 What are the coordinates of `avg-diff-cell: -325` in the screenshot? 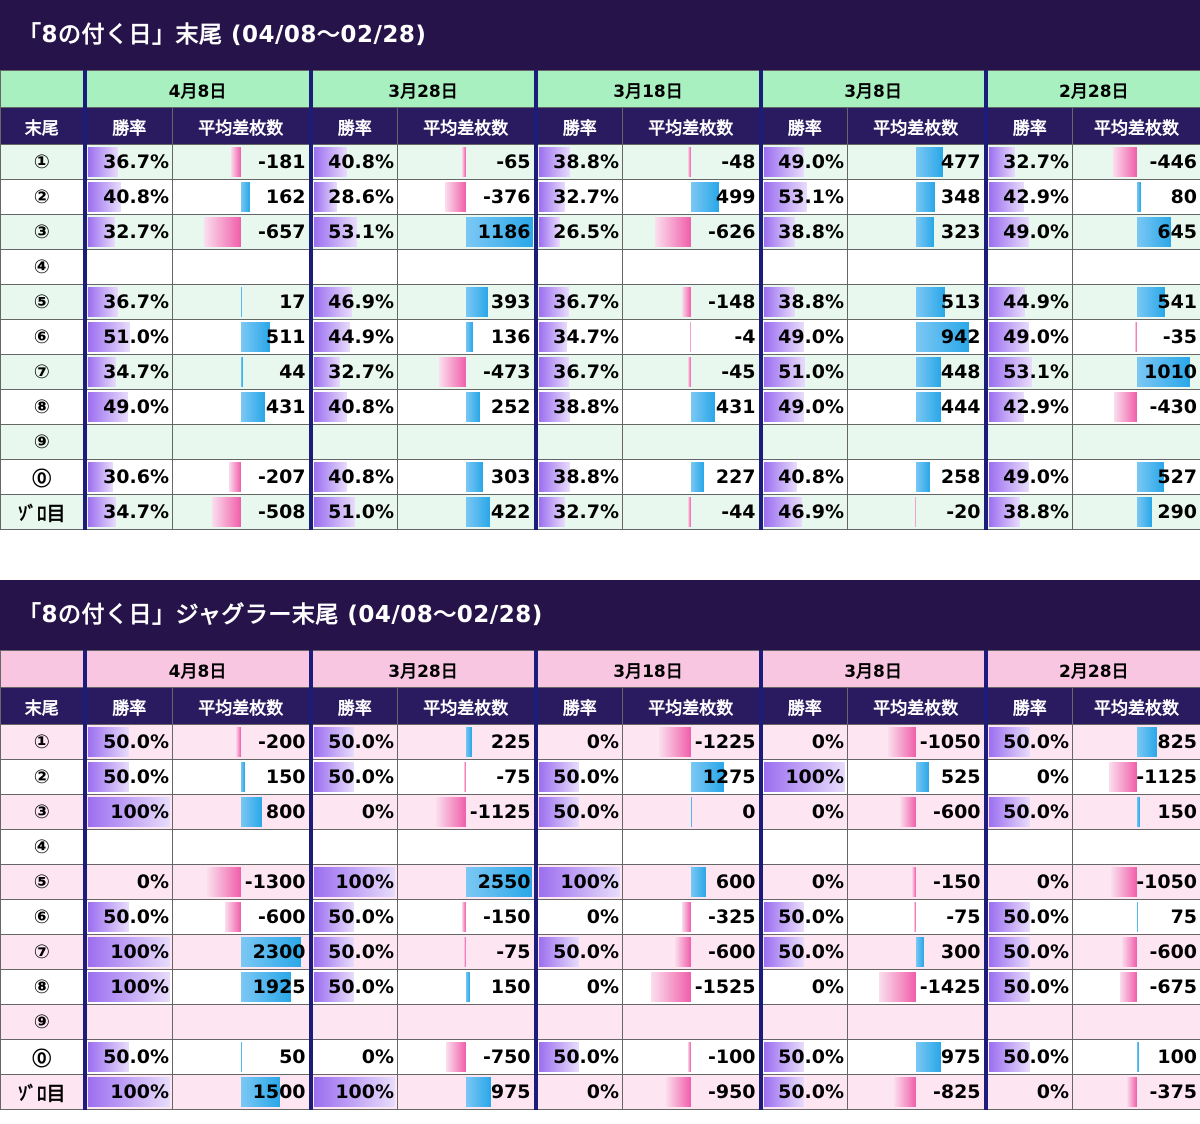 It's located at (692, 917).